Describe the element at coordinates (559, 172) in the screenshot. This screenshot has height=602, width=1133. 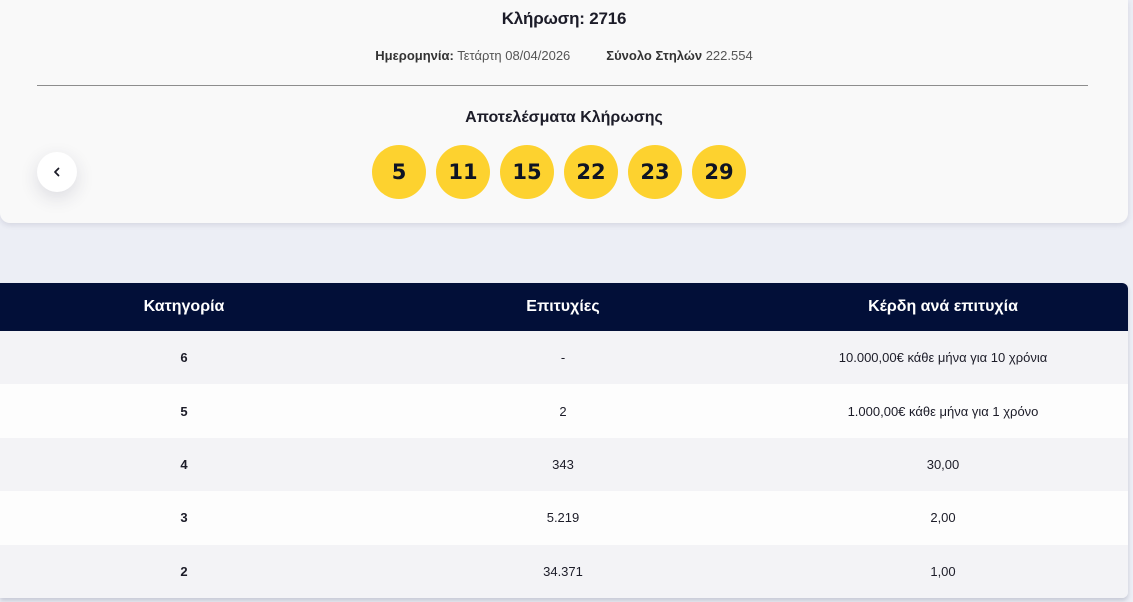
I see `winning-numbers: 5 11 15 22 23 29` at that location.